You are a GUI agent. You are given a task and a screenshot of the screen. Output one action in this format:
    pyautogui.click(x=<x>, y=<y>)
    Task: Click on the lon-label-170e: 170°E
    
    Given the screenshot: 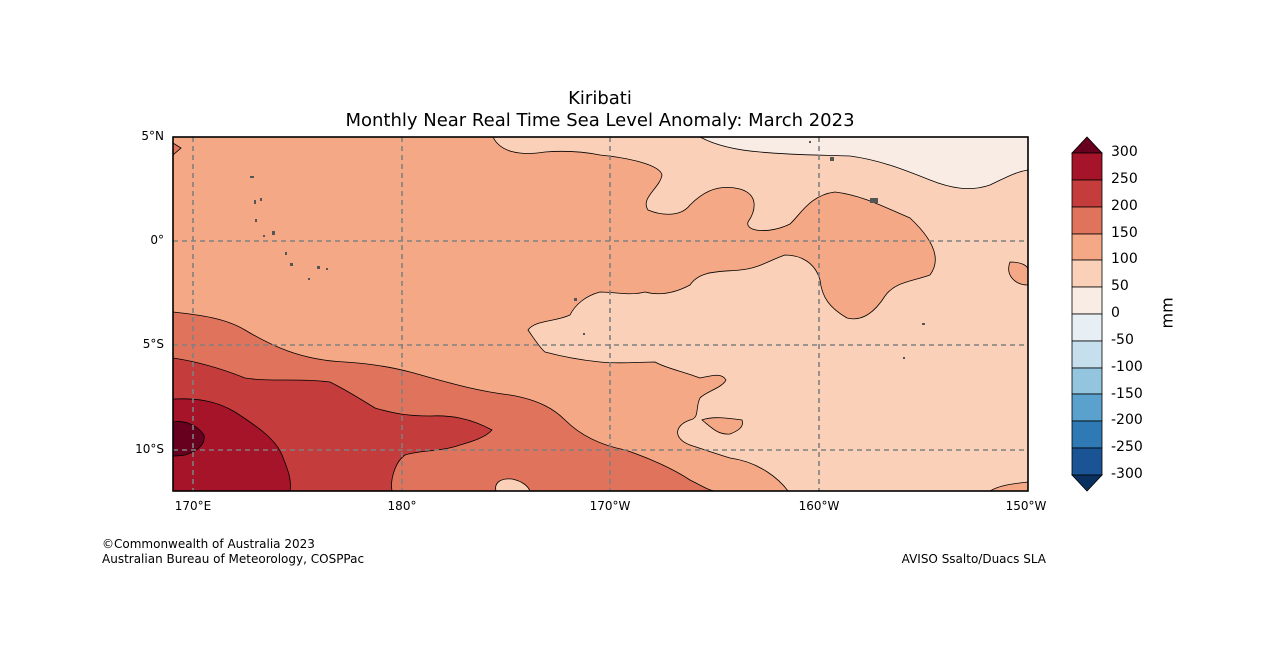 What is the action you would take?
    pyautogui.click(x=193, y=506)
    